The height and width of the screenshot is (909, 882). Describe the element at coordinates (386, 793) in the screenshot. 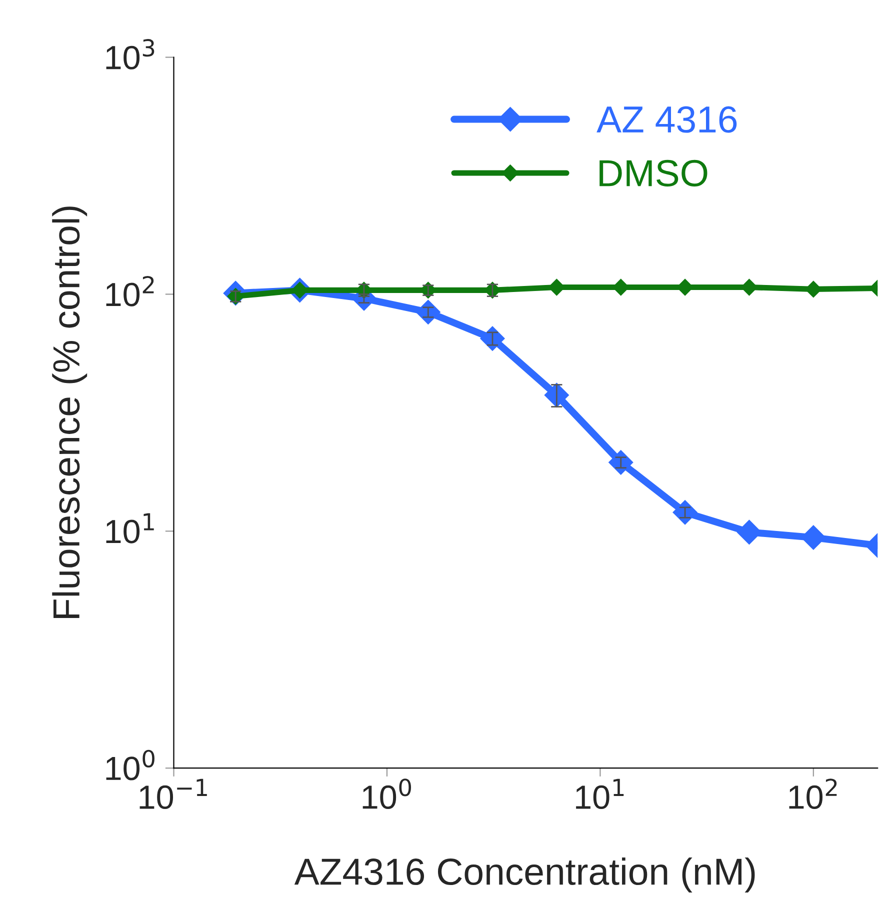

I see `x-tick-label: 10$^{0}$` at that location.